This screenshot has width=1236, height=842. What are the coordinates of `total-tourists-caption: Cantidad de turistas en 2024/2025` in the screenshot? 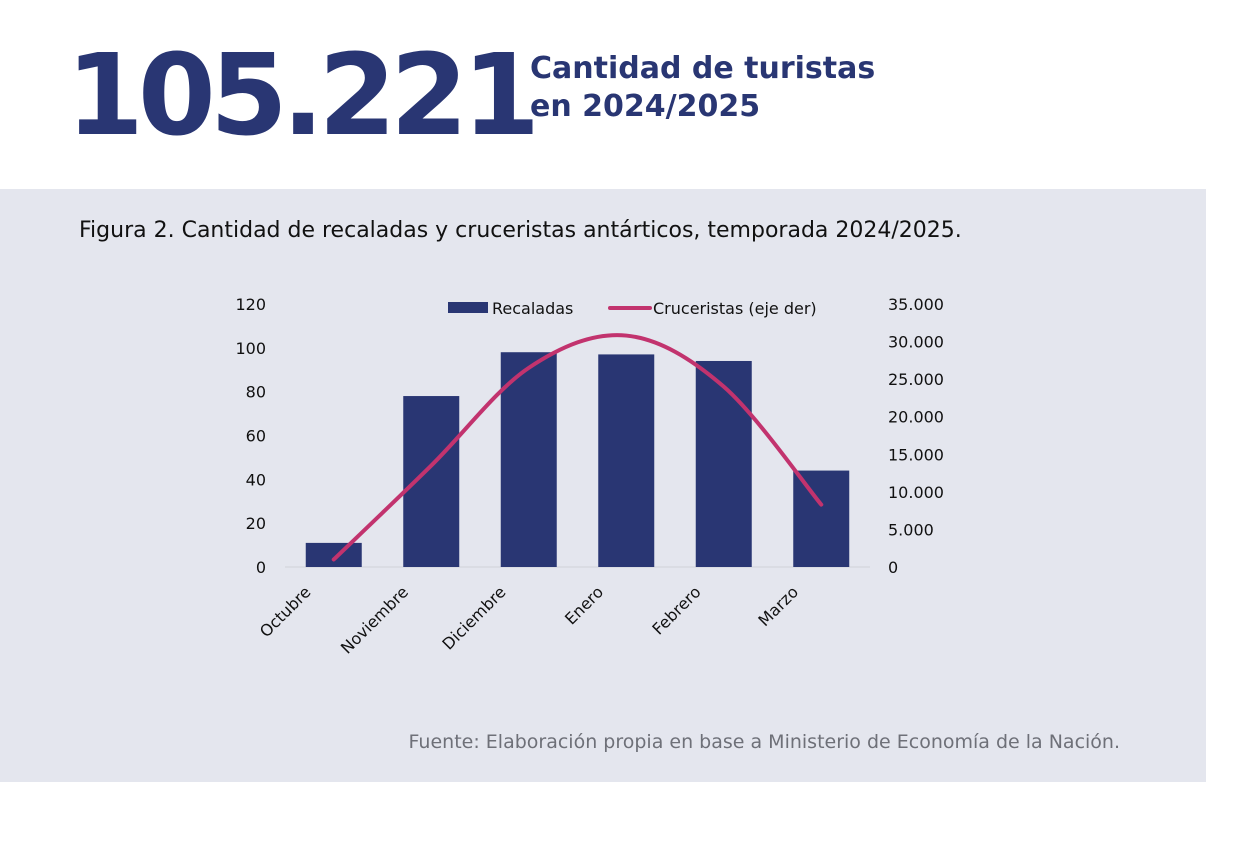 It's located at (740, 88).